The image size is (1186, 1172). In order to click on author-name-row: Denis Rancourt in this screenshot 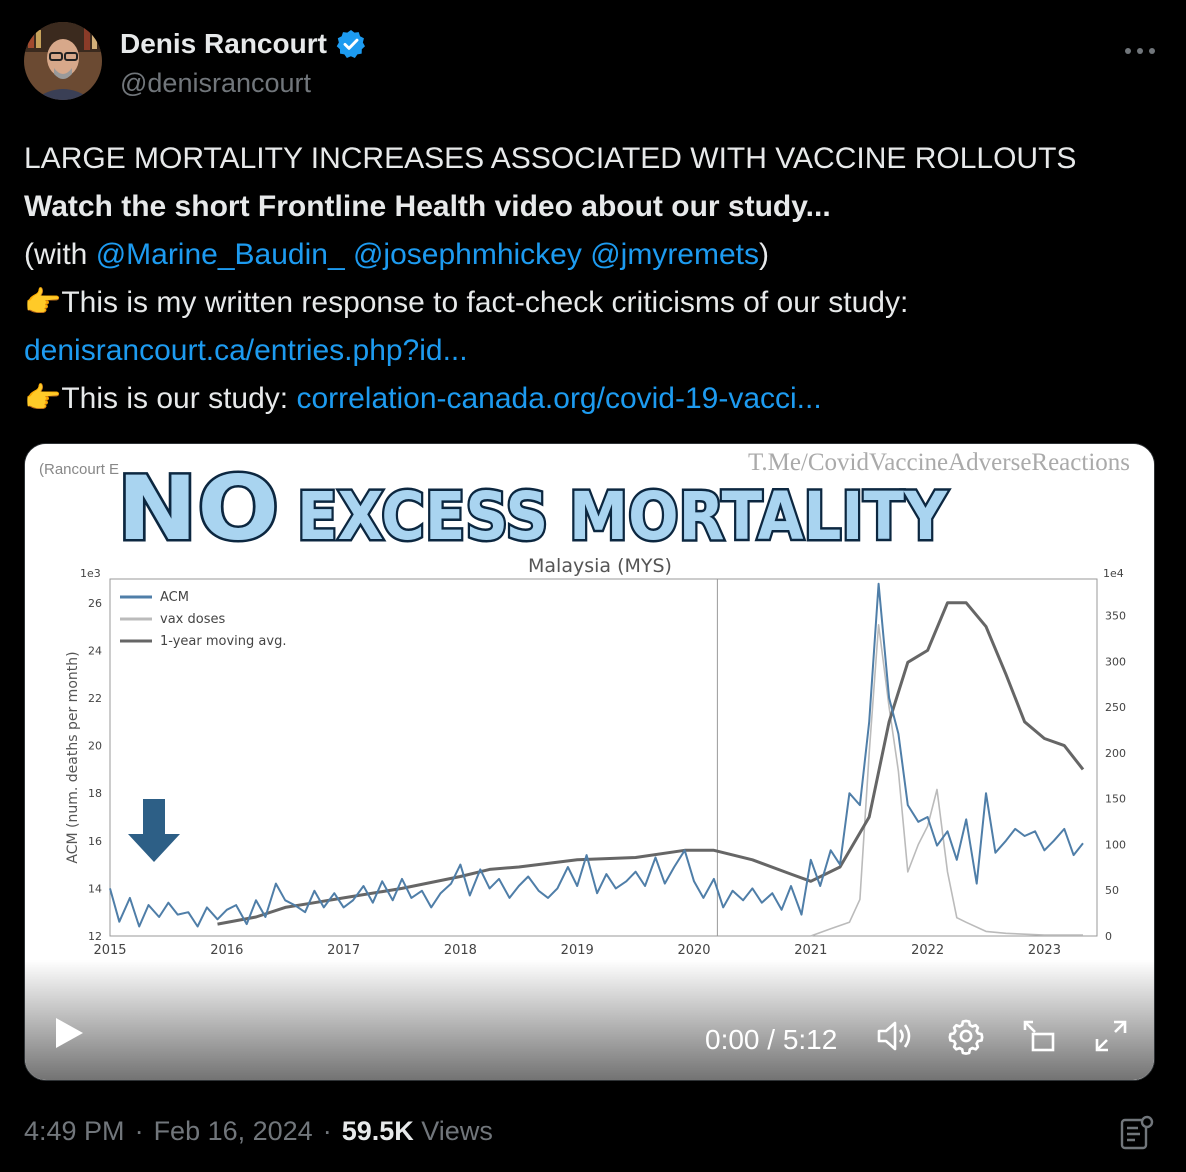, I will do `click(243, 44)`.